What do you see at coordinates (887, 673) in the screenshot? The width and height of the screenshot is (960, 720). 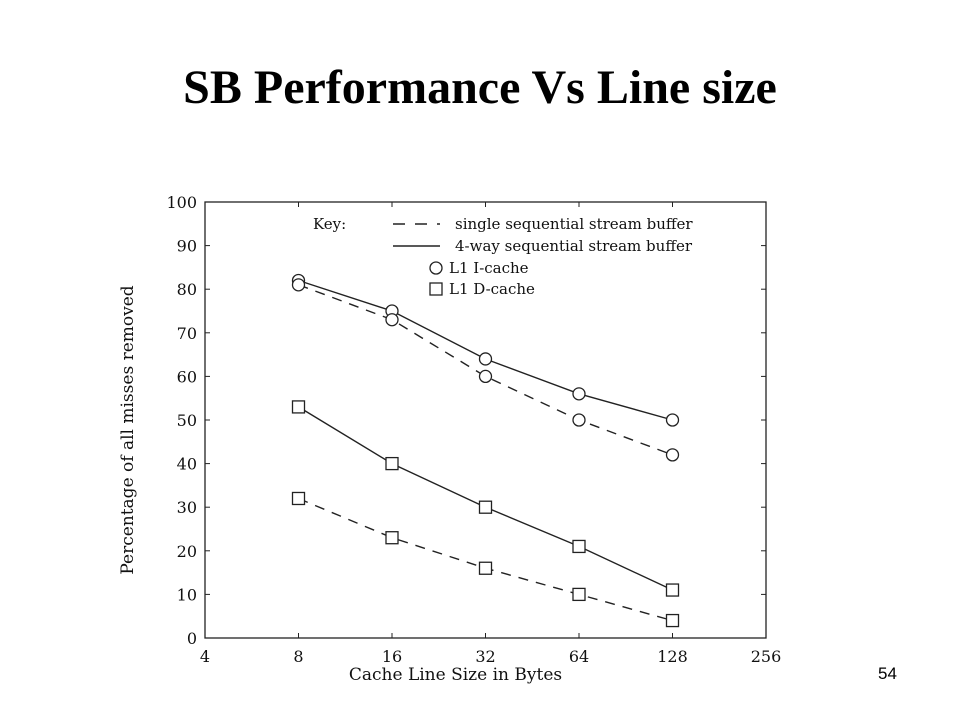 I see `page-number: 54` at bounding box center [887, 673].